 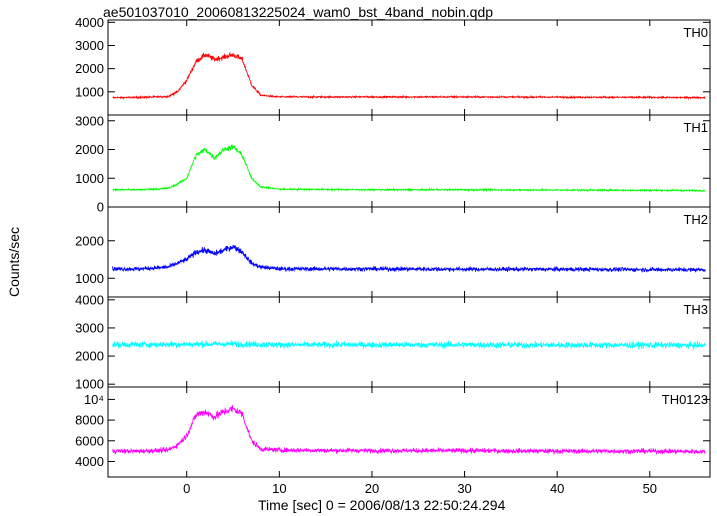 What do you see at coordinates (100, 207) in the screenshot?
I see `y-tick-label: 0` at bounding box center [100, 207].